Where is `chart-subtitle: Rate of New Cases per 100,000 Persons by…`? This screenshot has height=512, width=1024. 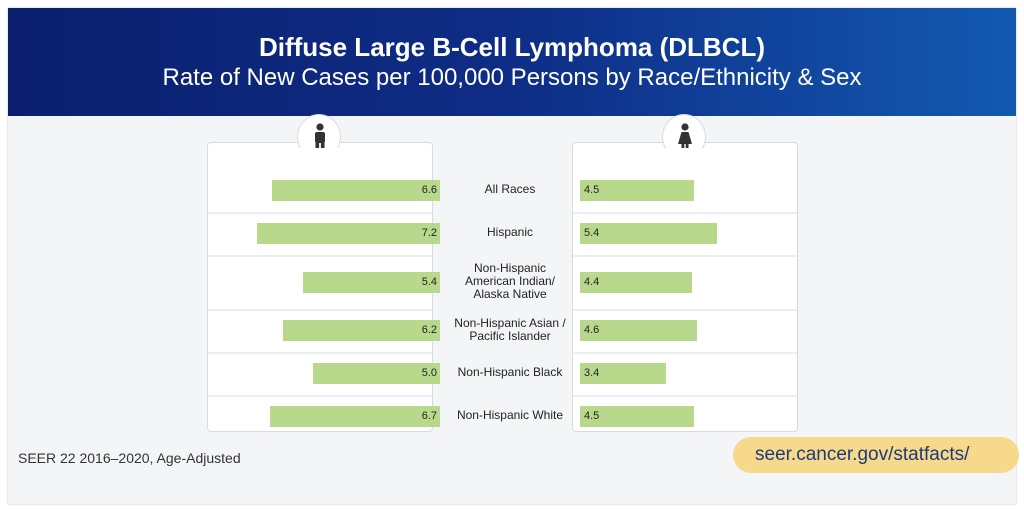 chart-subtitle: Rate of New Cases per 100,000 Persons by… is located at coordinates (512, 77).